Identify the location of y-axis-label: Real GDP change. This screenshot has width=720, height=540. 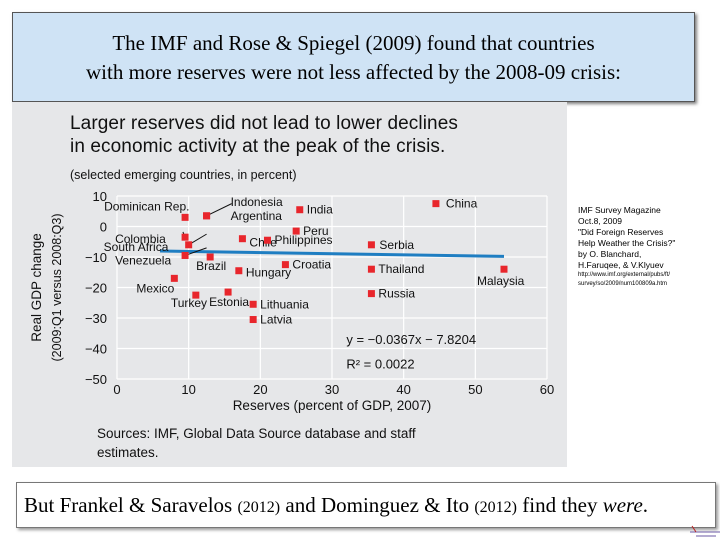
(36, 287).